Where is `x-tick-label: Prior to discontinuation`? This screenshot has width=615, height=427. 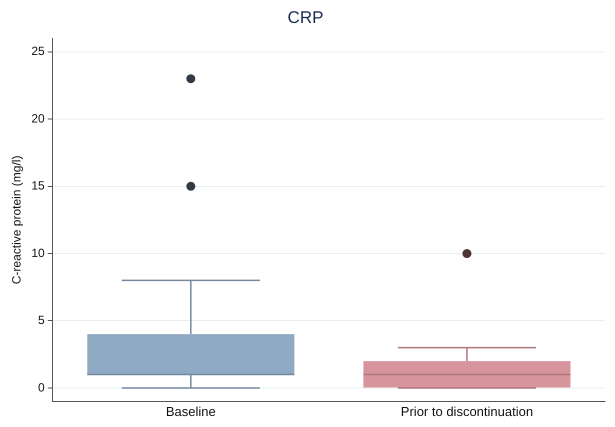 x-tick-label: Prior to discontinuation is located at coordinates (467, 411).